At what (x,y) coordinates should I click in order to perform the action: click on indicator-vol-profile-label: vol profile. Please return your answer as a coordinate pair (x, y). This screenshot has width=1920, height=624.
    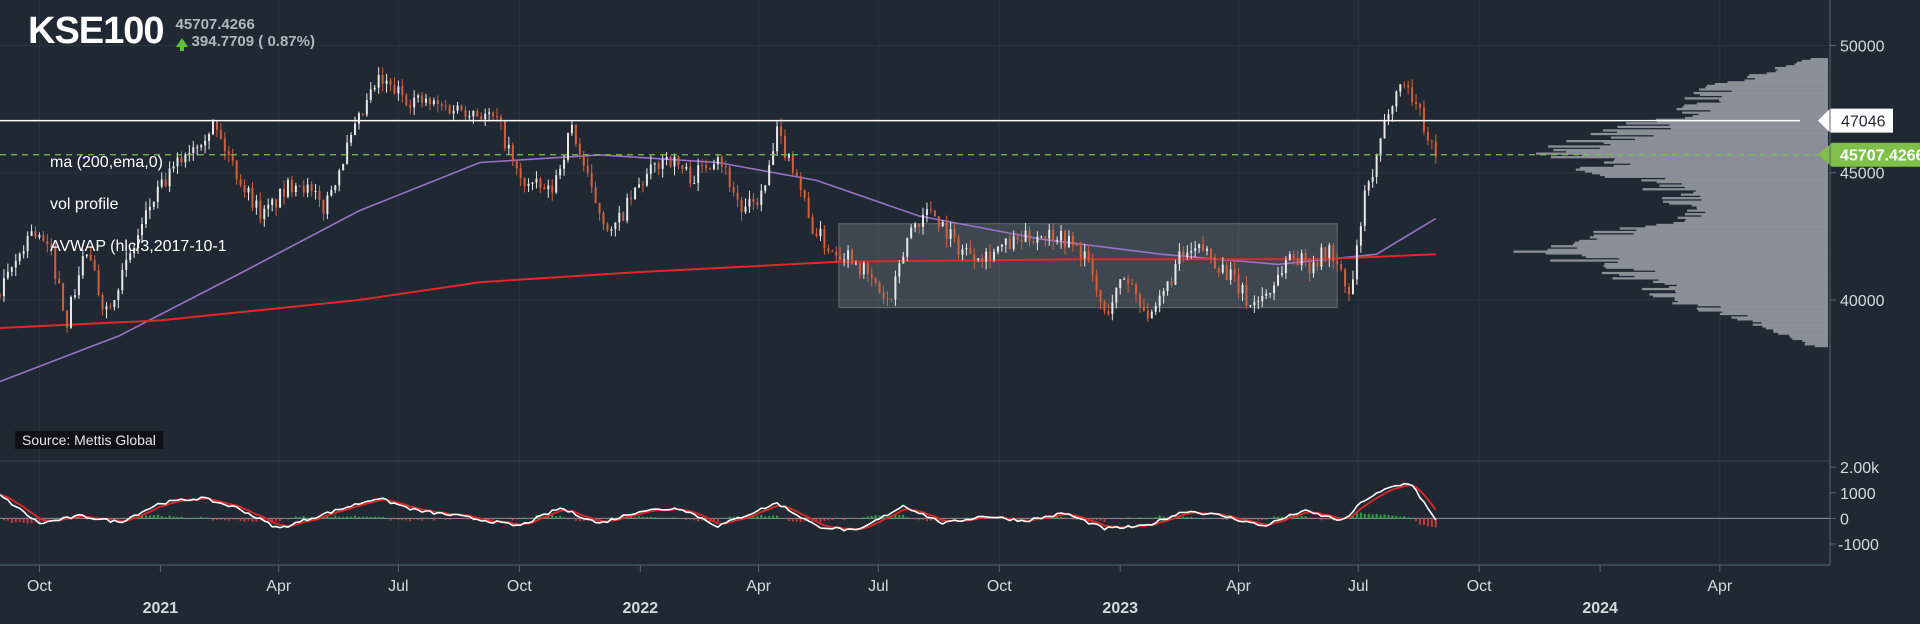
    Looking at the image, I should click on (84, 204).